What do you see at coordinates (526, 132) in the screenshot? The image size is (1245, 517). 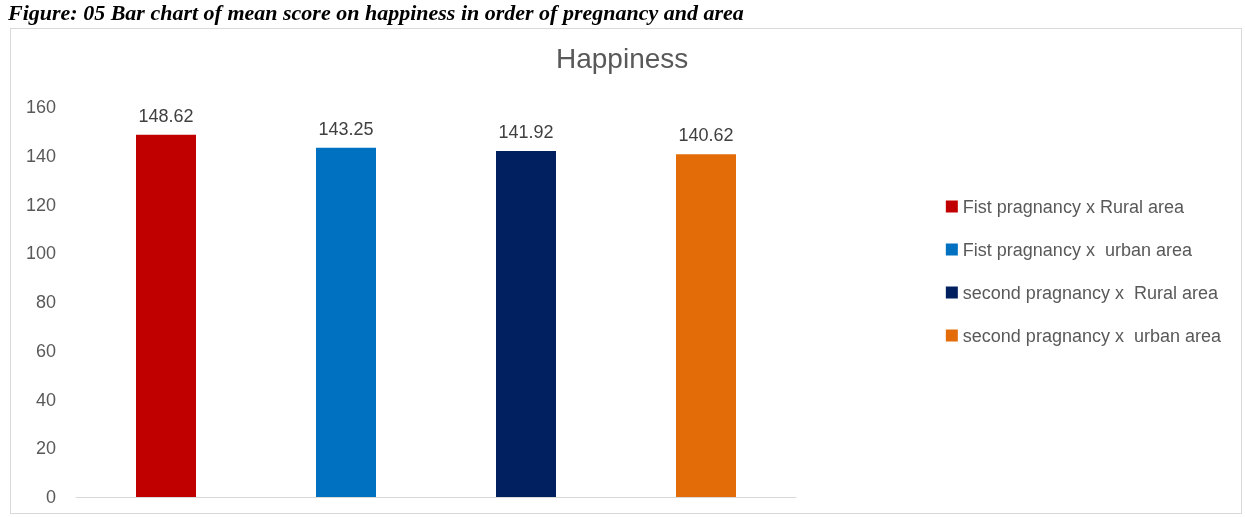 I see `data-label: 141.92` at bounding box center [526, 132].